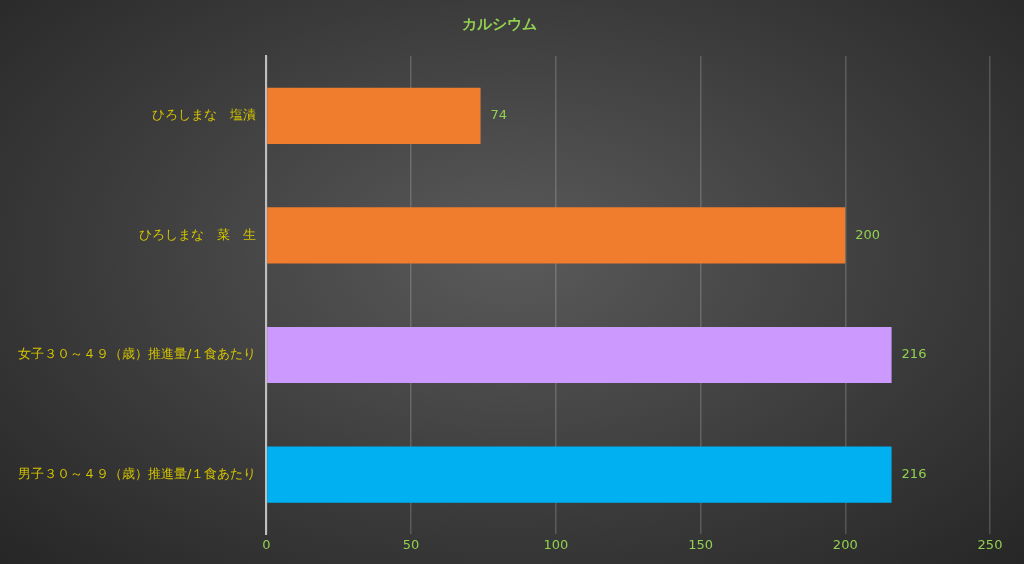  What do you see at coordinates (990, 544) in the screenshot?
I see `x-tick-label: 250` at bounding box center [990, 544].